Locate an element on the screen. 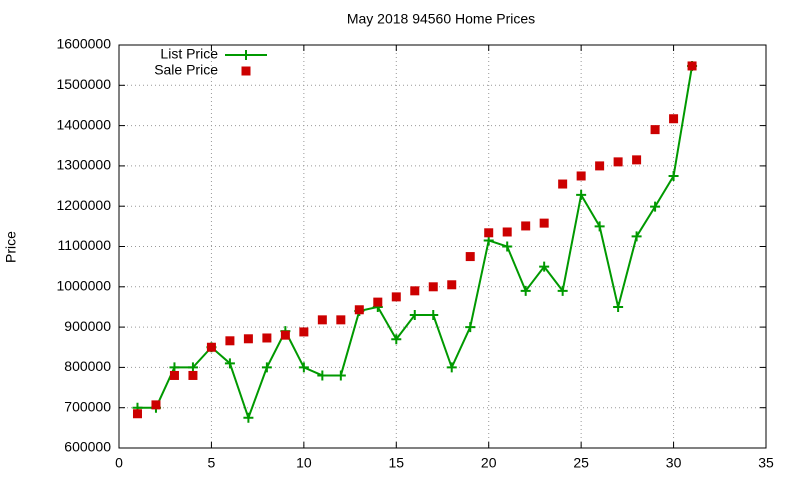 The width and height of the screenshot is (800, 480). chart-title: May 2018 94560 Home Prices is located at coordinates (441, 19).